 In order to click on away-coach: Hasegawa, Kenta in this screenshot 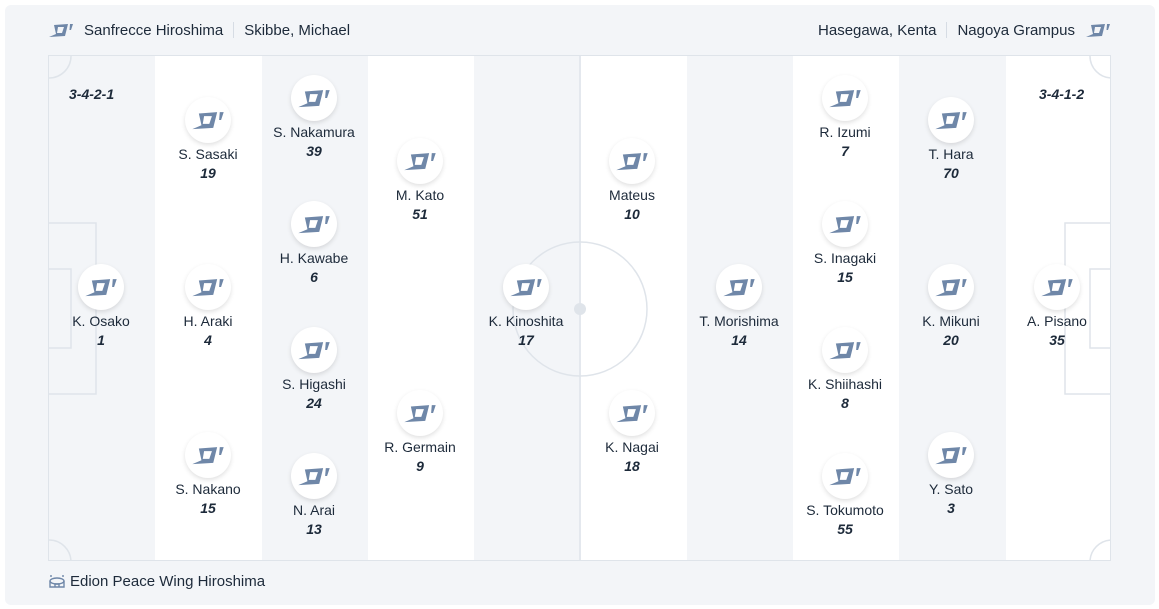, I will do `click(877, 30)`.